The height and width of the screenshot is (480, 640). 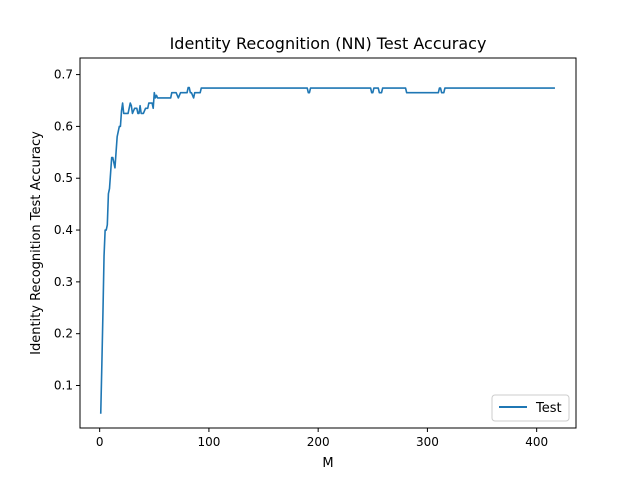 I want to click on legend-box, so click(x=530, y=408).